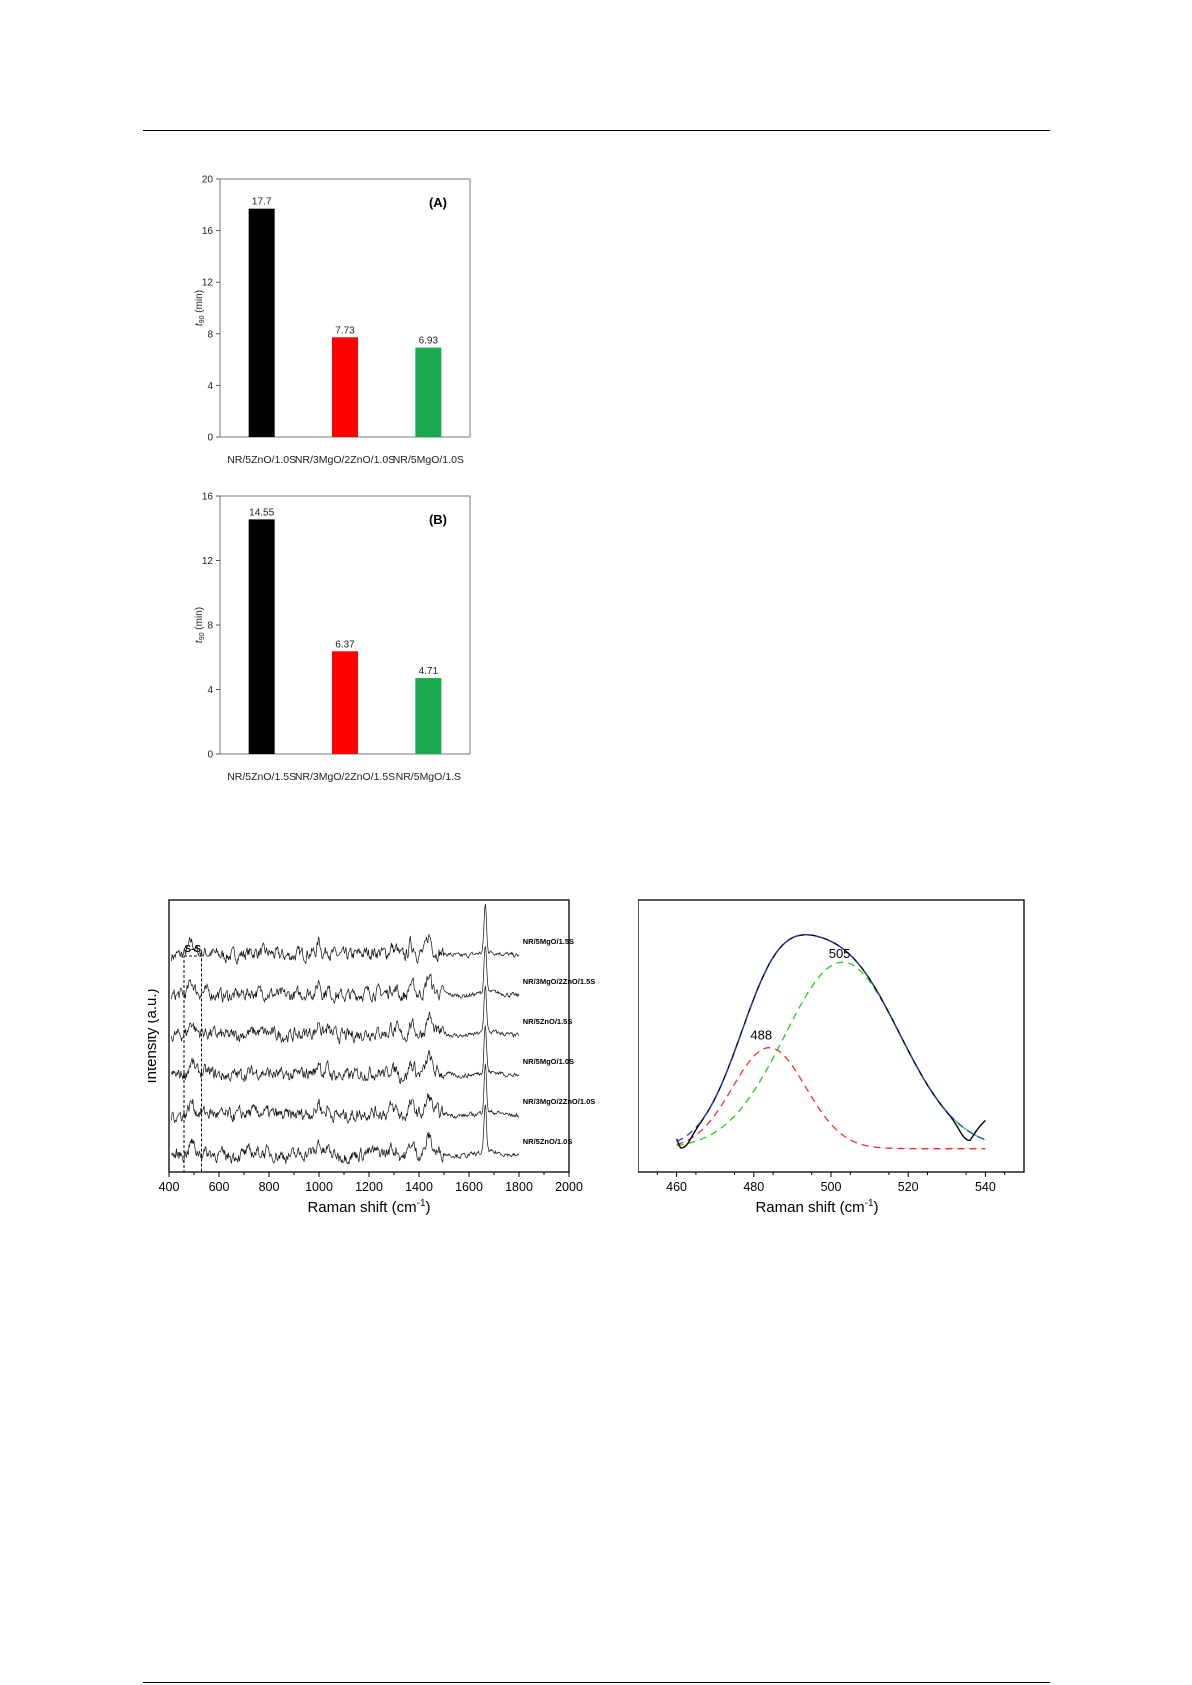 This screenshot has width=1192, height=1685. I want to click on chart-a-value-label-2: 6.93, so click(429, 341).